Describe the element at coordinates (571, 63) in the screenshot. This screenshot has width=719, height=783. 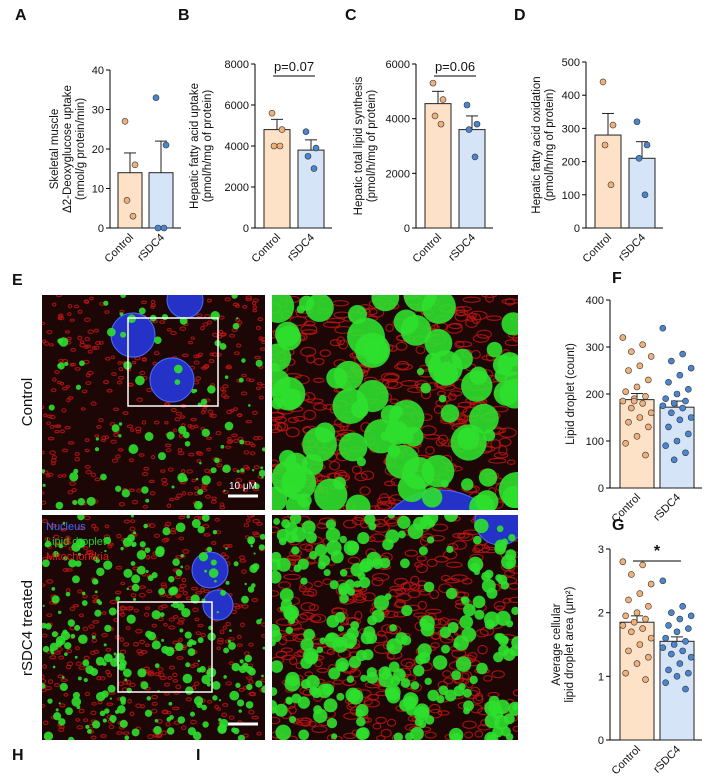
I see `y-tick-label: 500` at that location.